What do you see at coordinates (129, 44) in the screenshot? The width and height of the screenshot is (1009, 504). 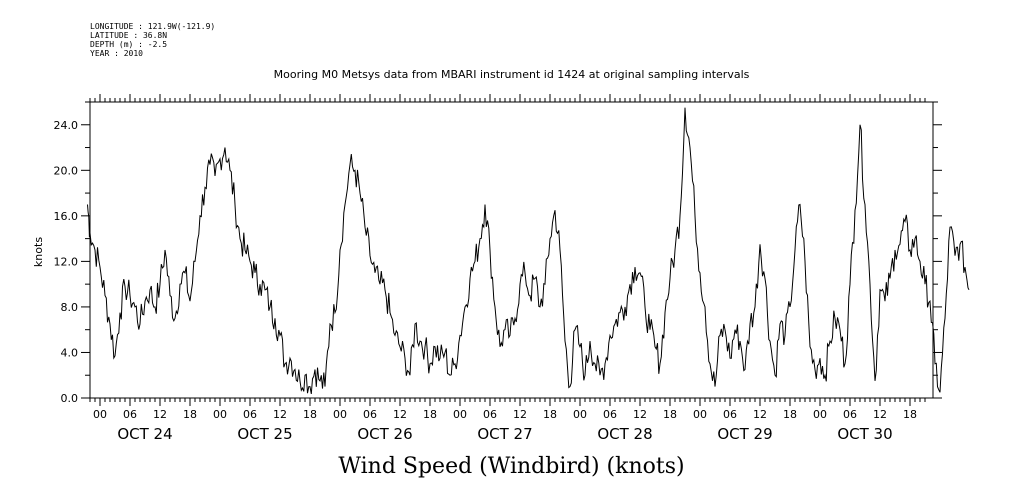 I see `depth-text: DEPTH (m) : -2.5` at bounding box center [129, 44].